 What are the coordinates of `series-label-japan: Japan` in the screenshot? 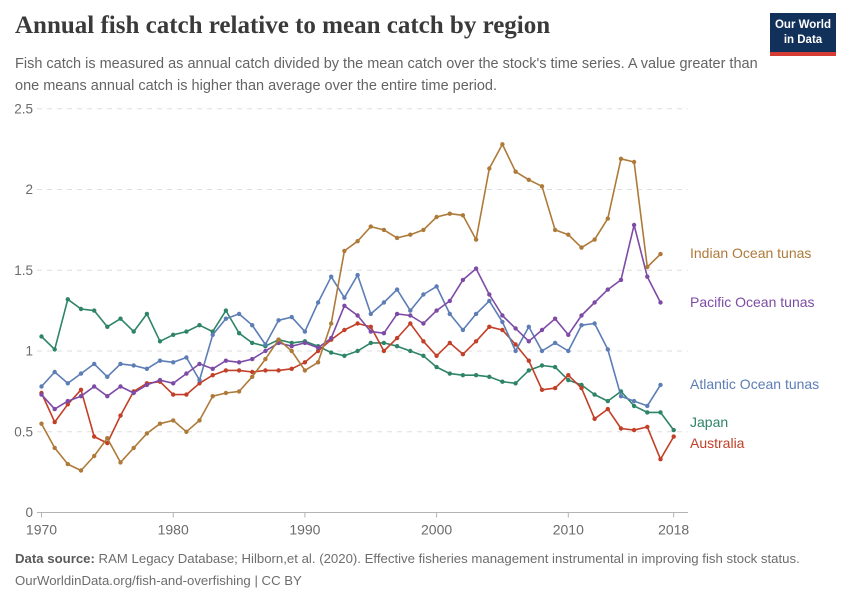 It's located at (709, 422).